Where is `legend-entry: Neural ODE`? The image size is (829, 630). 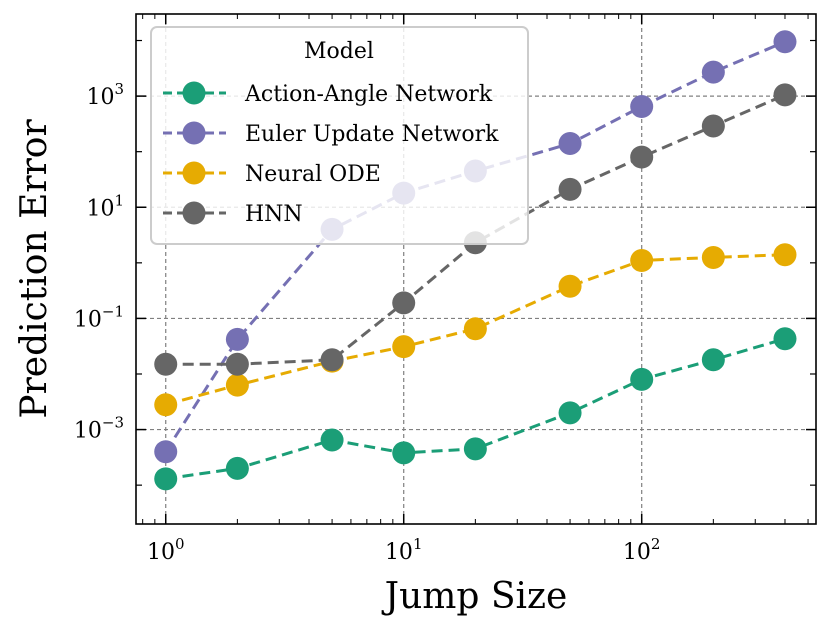
legend-entry: Neural ODE is located at coordinates (272, 174).